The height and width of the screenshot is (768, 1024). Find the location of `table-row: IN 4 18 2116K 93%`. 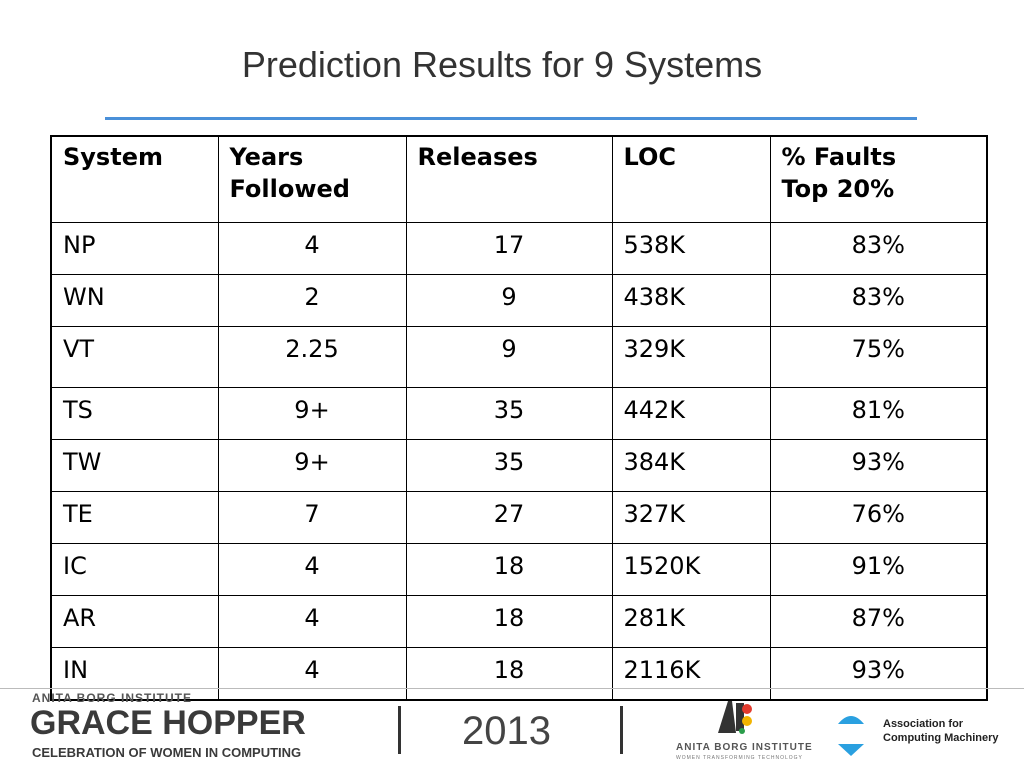

table-row: IN 4 18 2116K 93% is located at coordinates (519, 674).